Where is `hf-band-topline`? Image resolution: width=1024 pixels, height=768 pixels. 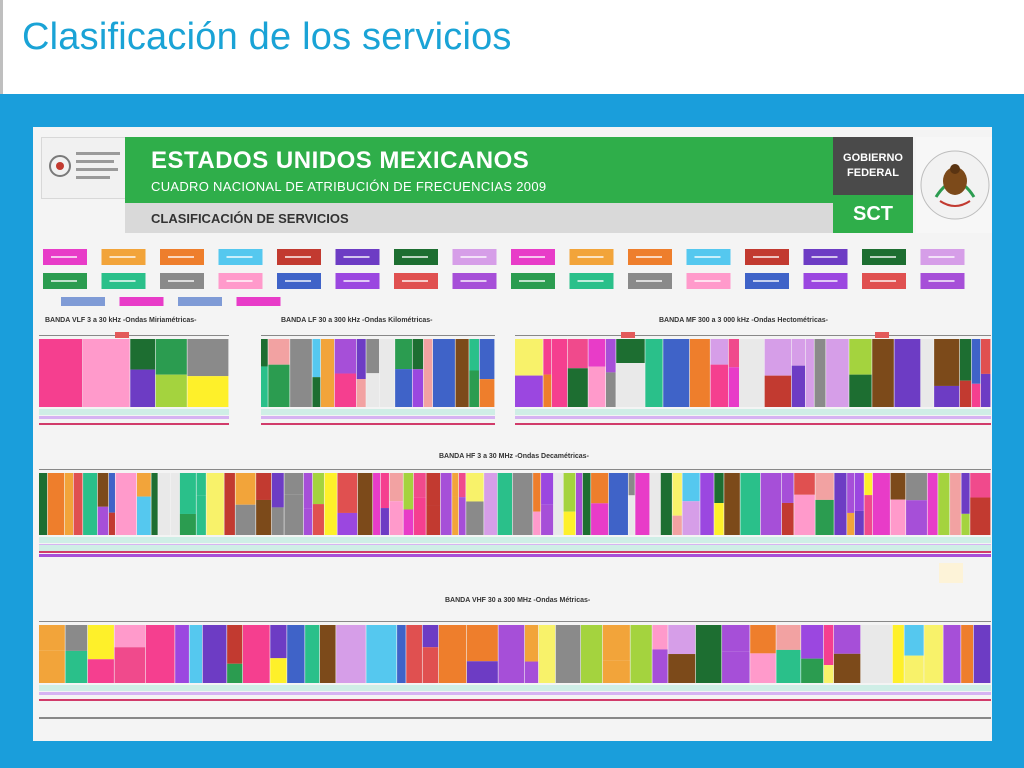
hf-band-topline is located at coordinates (515, 469).